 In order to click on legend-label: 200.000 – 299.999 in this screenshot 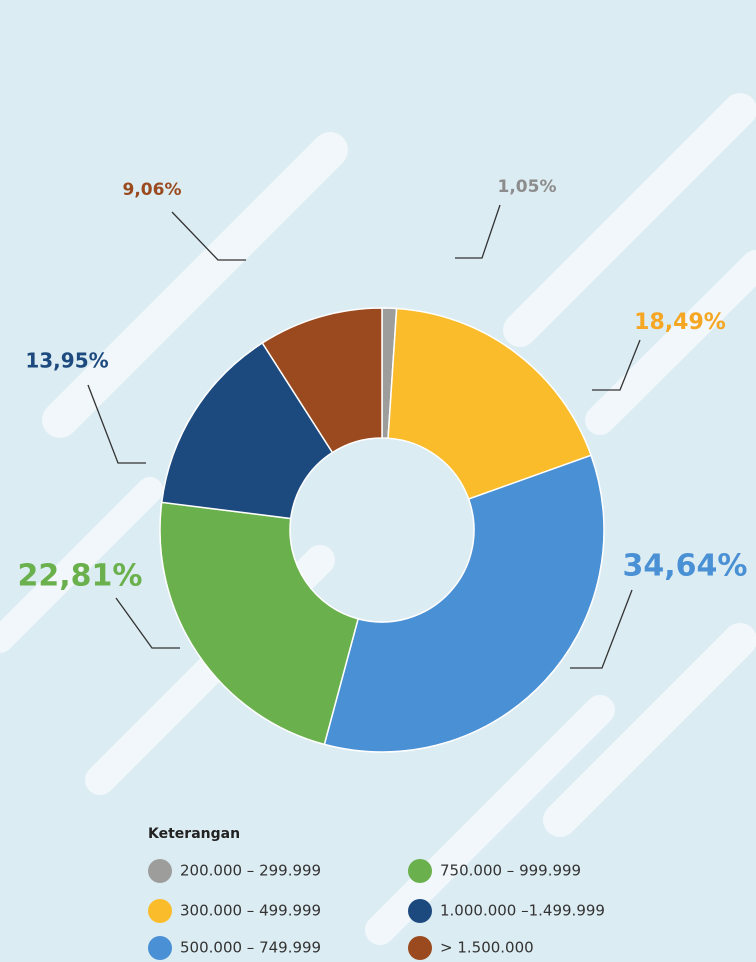, I will do `click(250, 871)`.